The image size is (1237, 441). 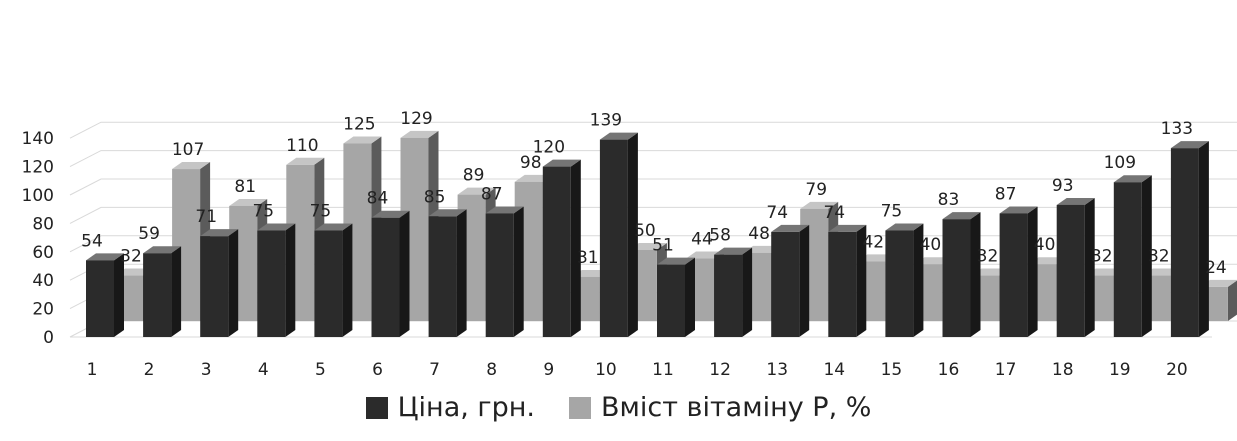 I want to click on x-tick-label: 12, so click(x=720, y=370).